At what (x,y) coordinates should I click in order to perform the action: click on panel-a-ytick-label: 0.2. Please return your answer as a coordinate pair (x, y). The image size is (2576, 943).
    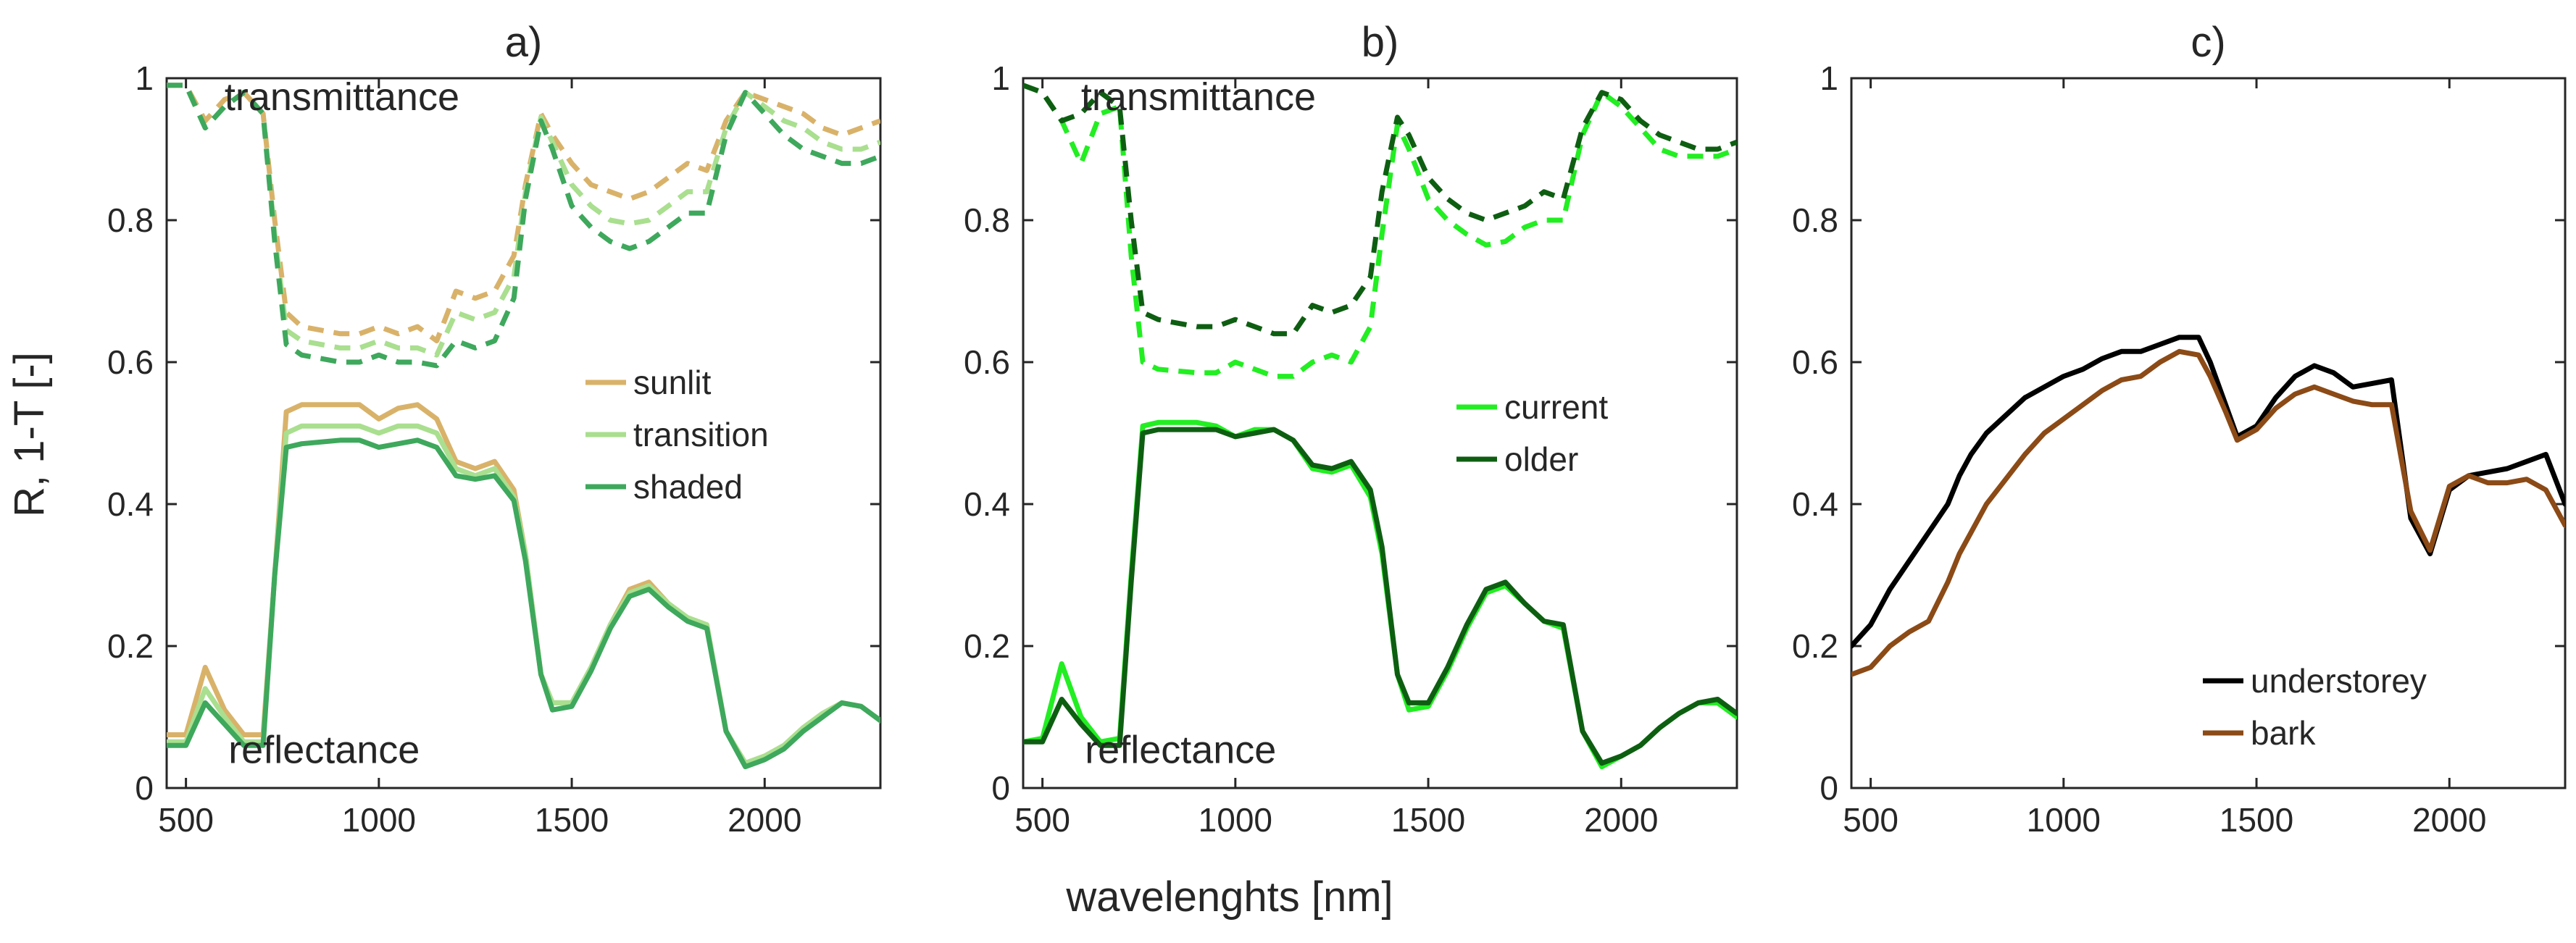
    Looking at the image, I should click on (130, 646).